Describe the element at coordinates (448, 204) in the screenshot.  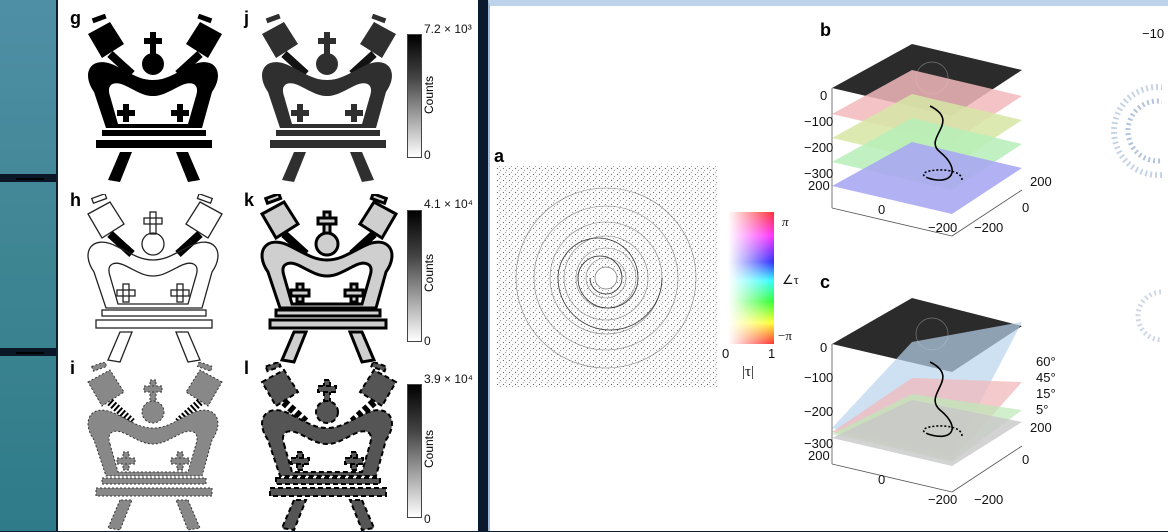
I see `colorbar-max-label: 4.1 × 10⁴` at that location.